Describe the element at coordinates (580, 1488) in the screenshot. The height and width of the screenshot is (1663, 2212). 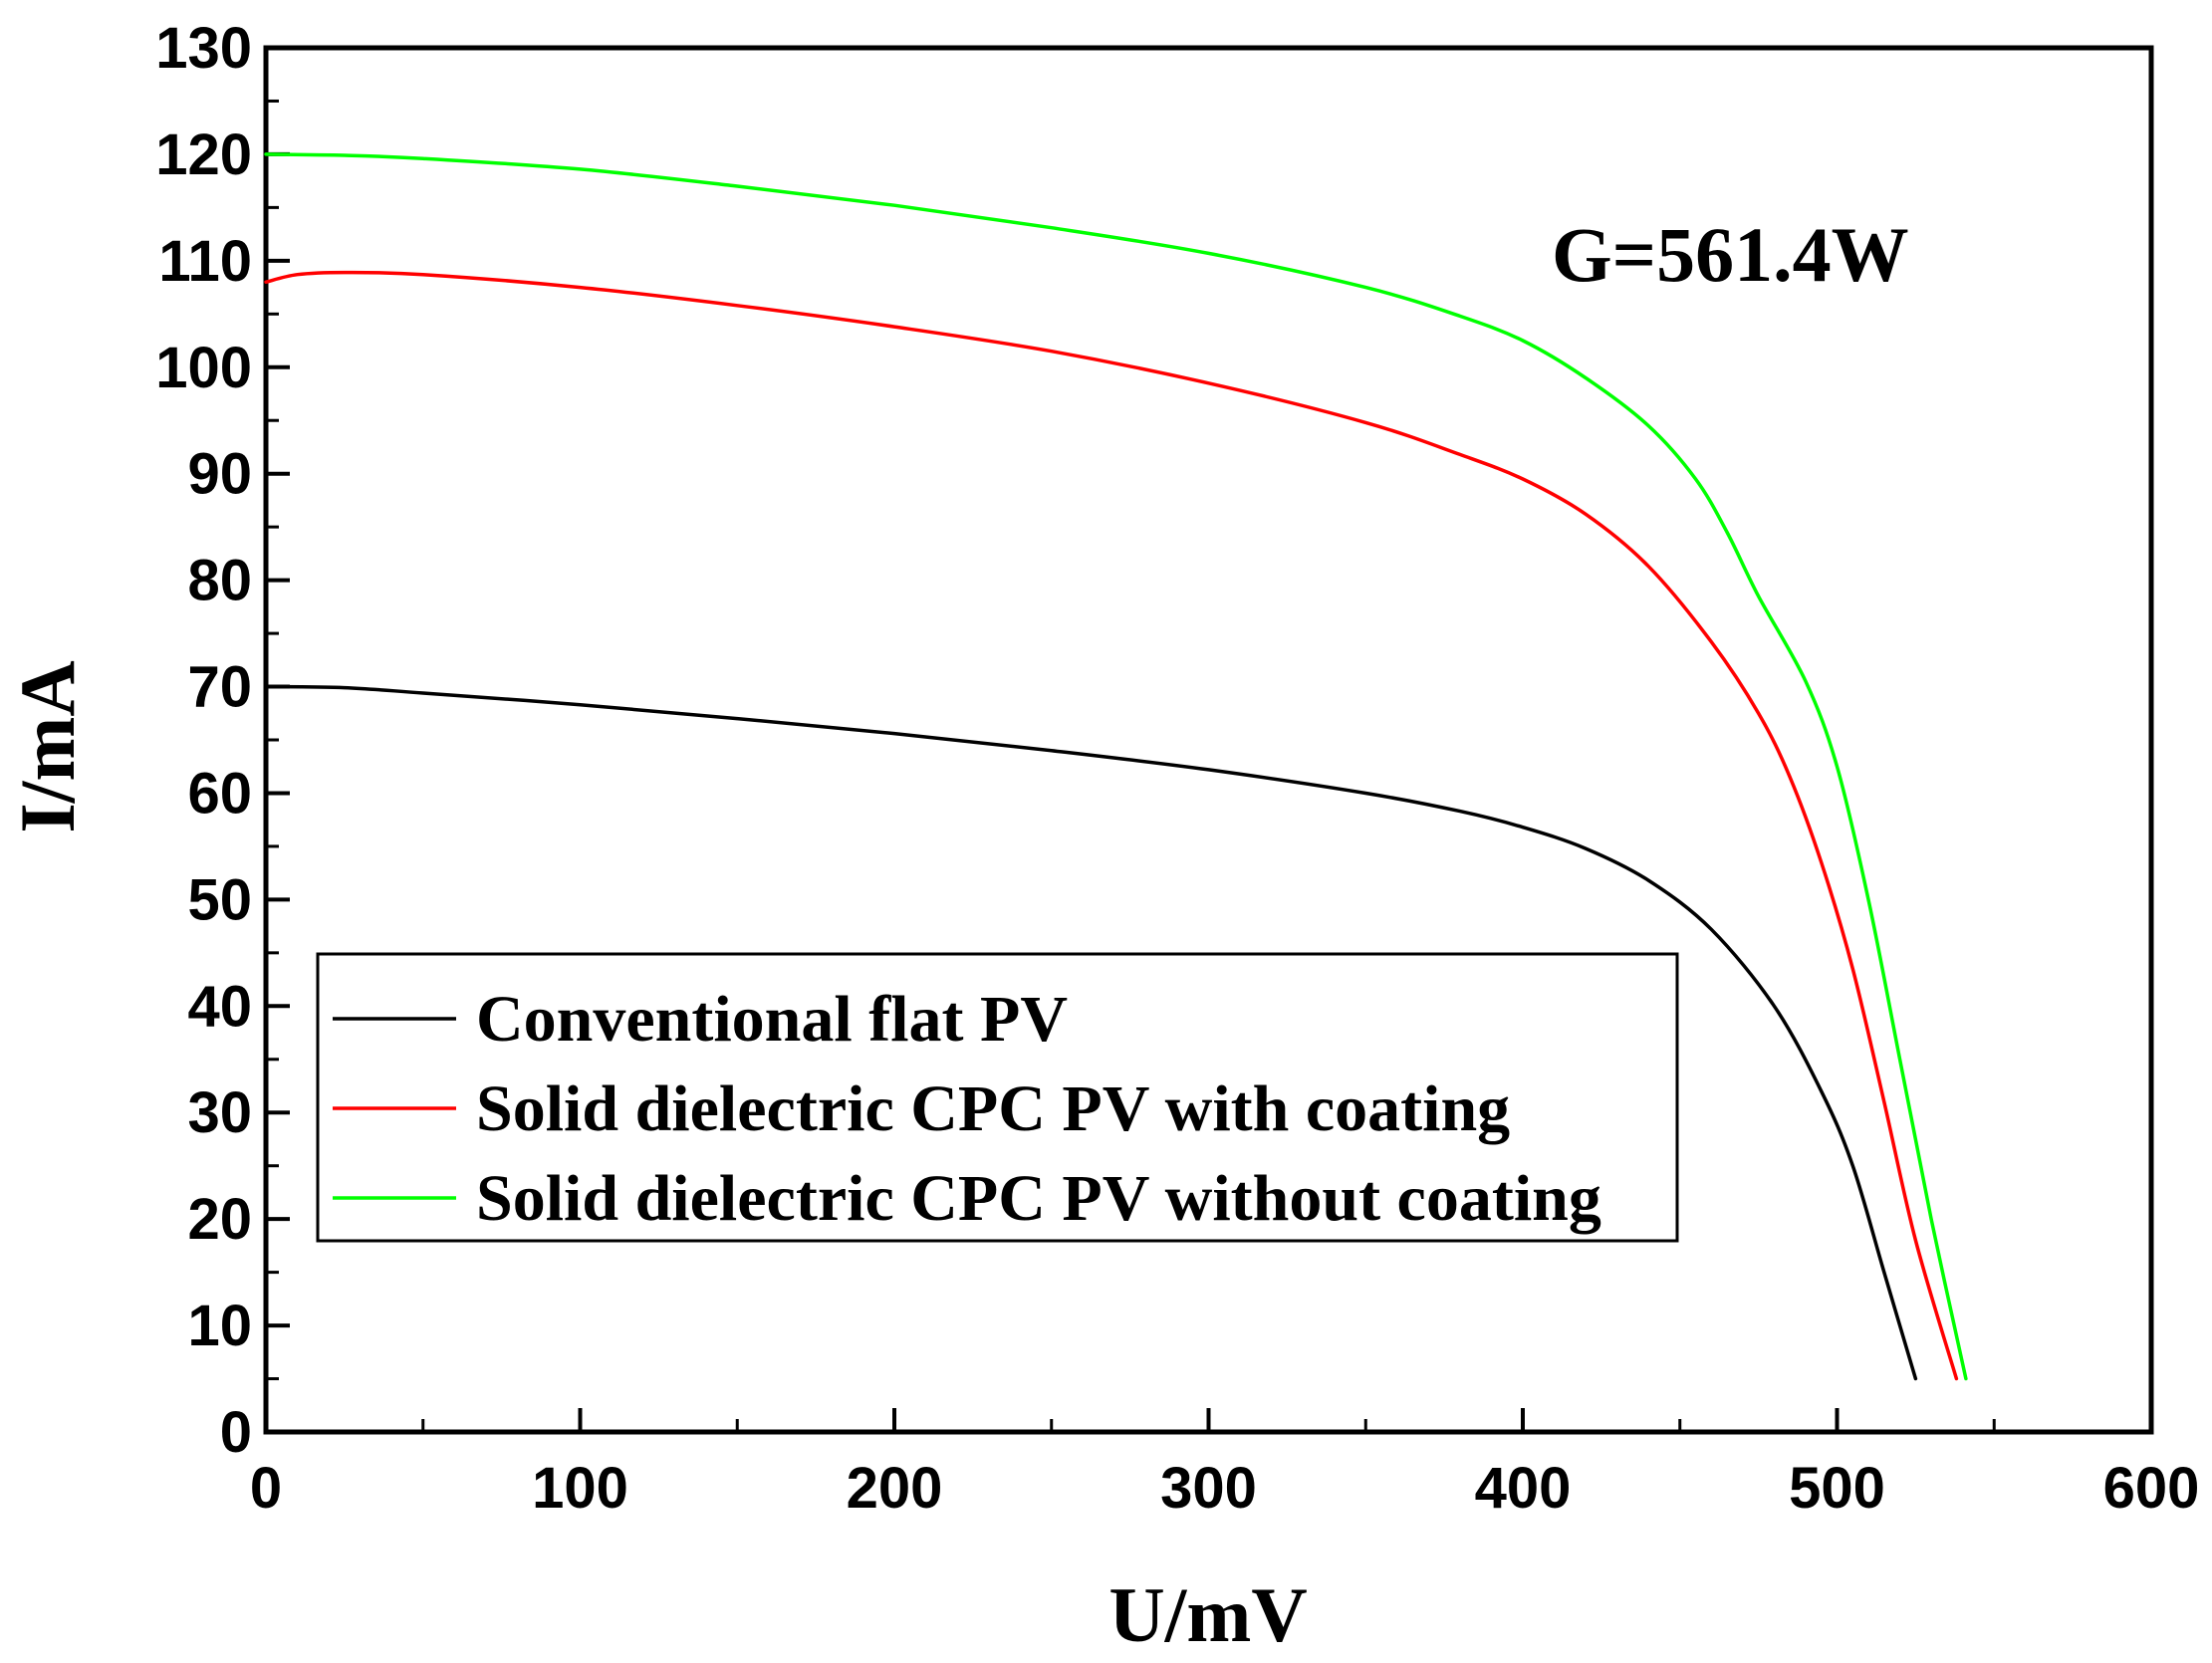
I see `x-tick-label: 100` at that location.